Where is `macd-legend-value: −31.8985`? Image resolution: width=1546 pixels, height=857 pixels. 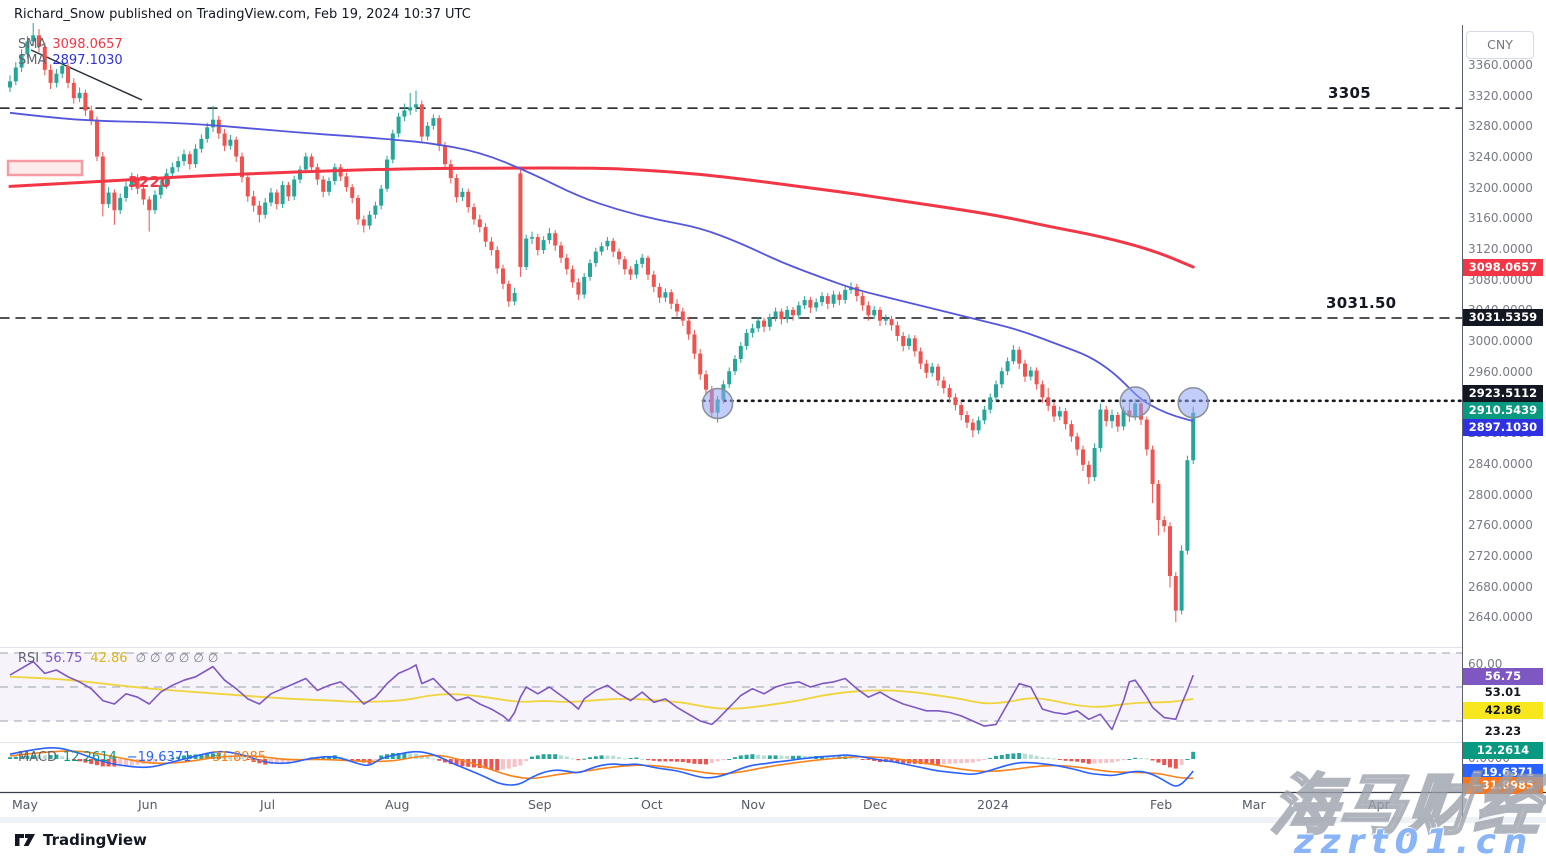 macd-legend-value: −31.8985 is located at coordinates (234, 757).